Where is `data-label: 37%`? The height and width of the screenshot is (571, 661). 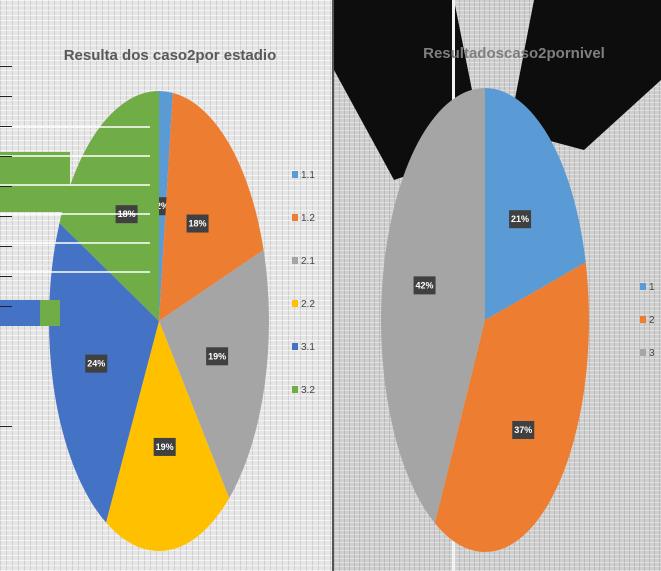
data-label: 37% is located at coordinates (523, 430).